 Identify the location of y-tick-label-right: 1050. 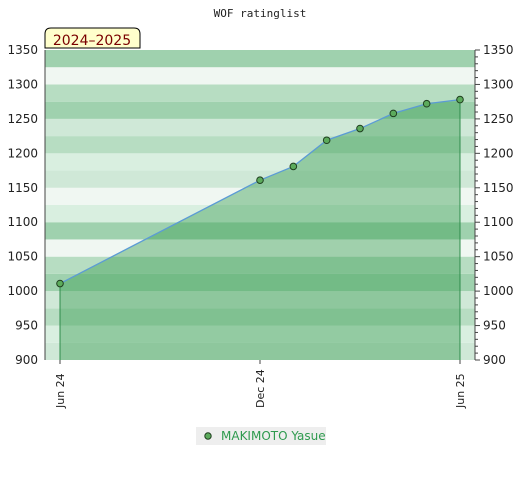
(498, 257).